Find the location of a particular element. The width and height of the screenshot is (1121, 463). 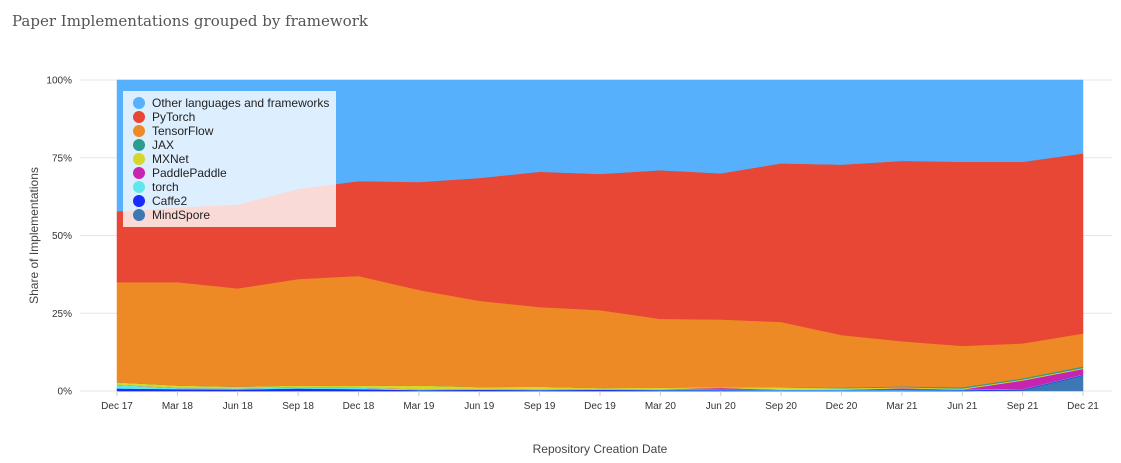

x-tick-label: Jun 21 is located at coordinates (962, 406).